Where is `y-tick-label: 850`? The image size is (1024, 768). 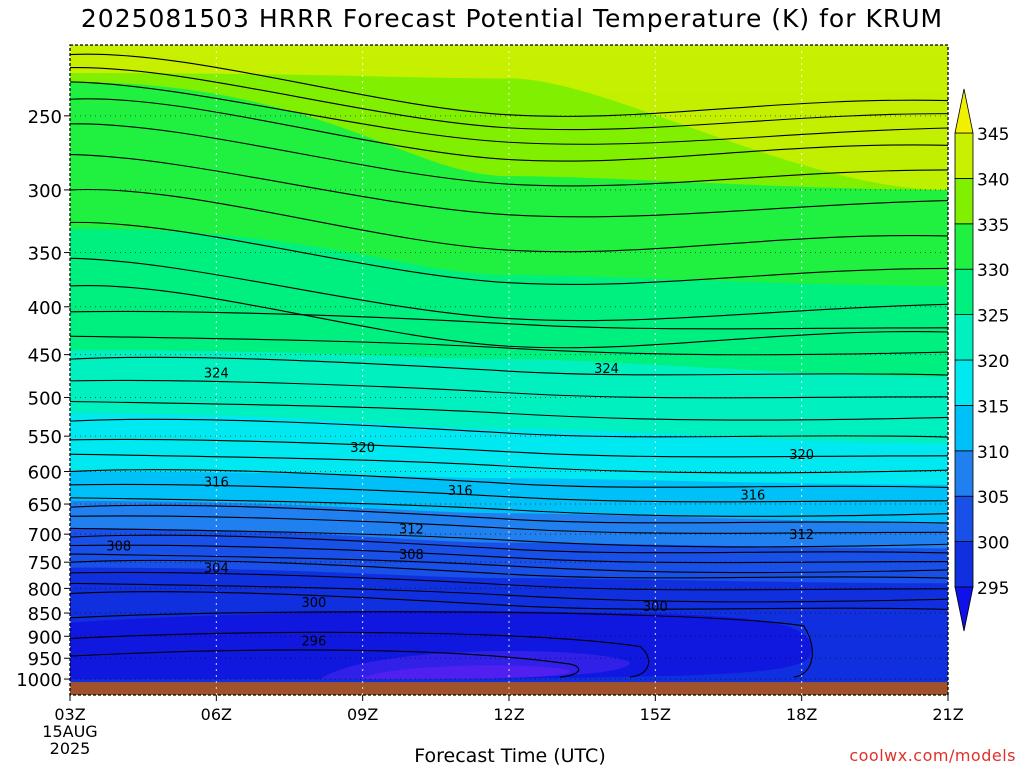
y-tick-label: 850 is located at coordinates (45, 614).